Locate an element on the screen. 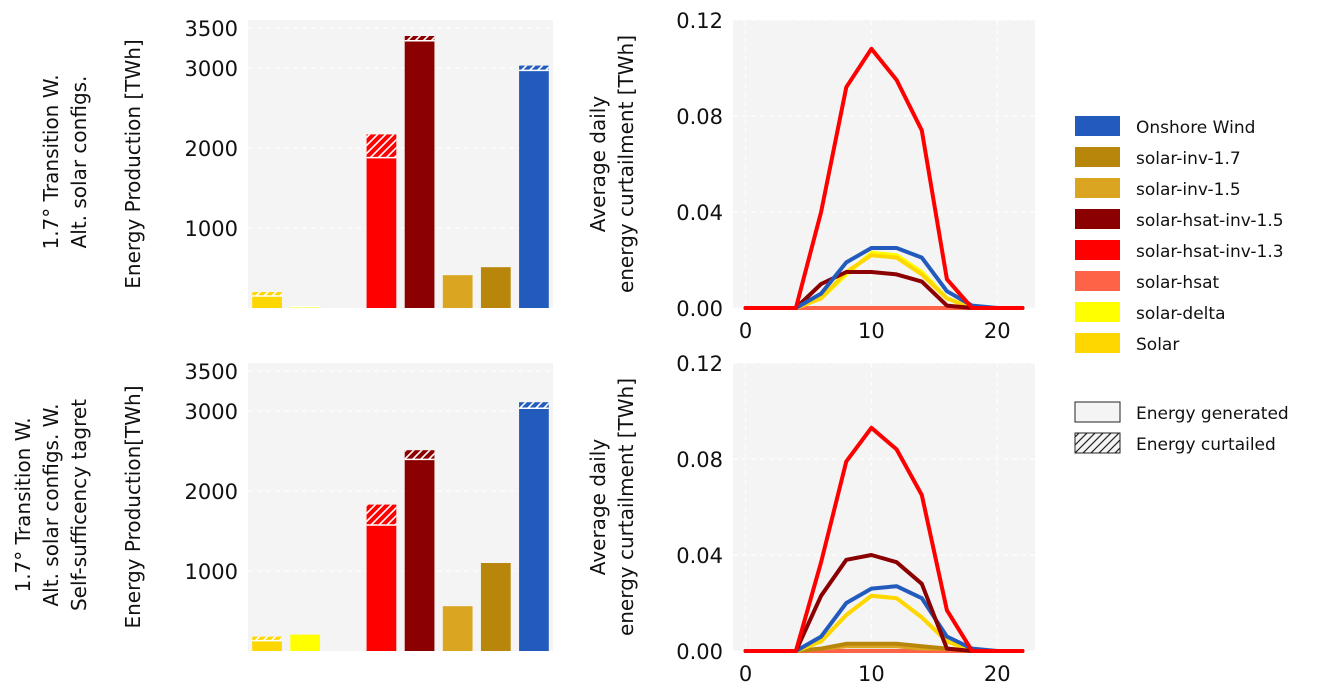 The width and height of the screenshot is (1329, 699). bottom-right-ytick-2: 0.08 is located at coordinates (699, 460).